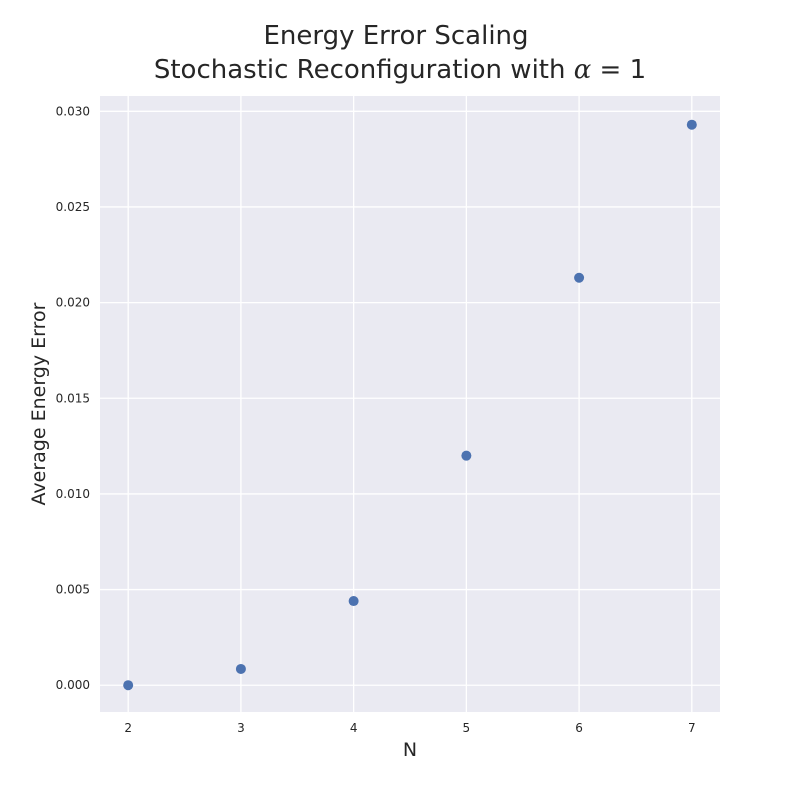 The height and width of the screenshot is (800, 800). I want to click on y-tick-label-5: 0.025, so click(73, 207).